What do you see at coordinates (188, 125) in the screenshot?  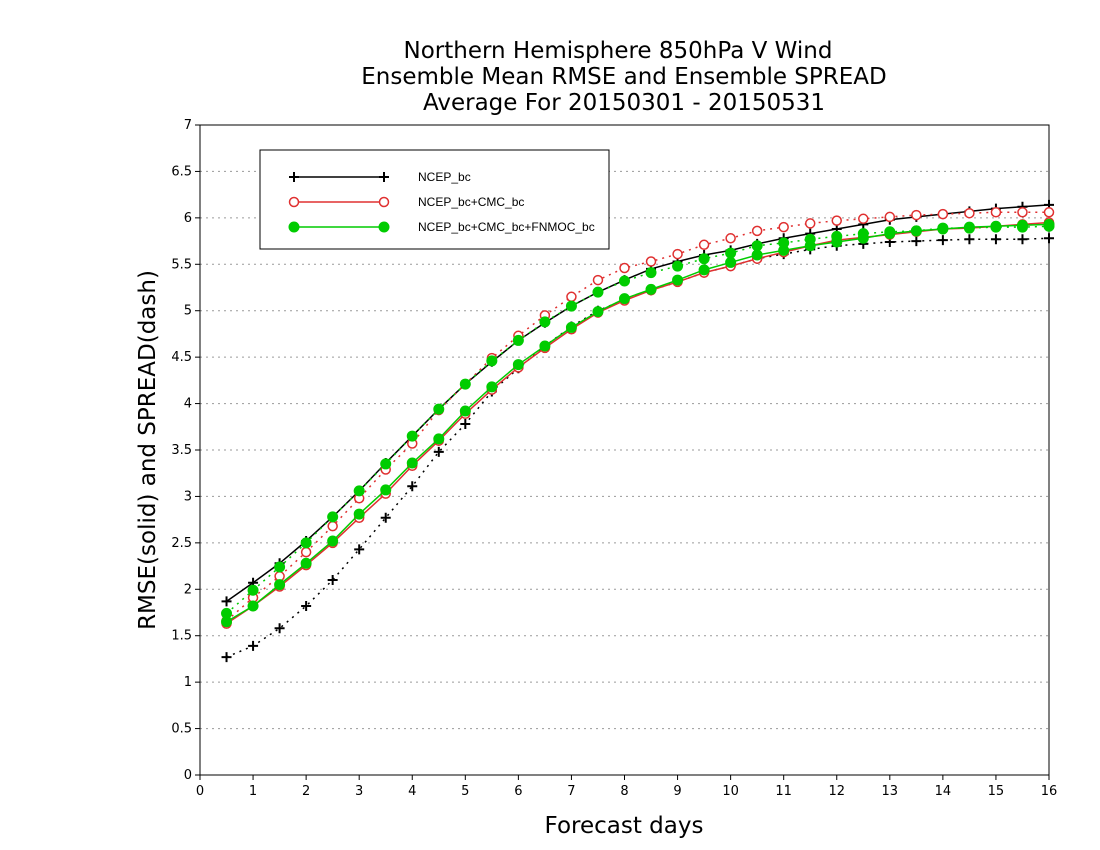 I see `y-tick-label: 7` at bounding box center [188, 125].